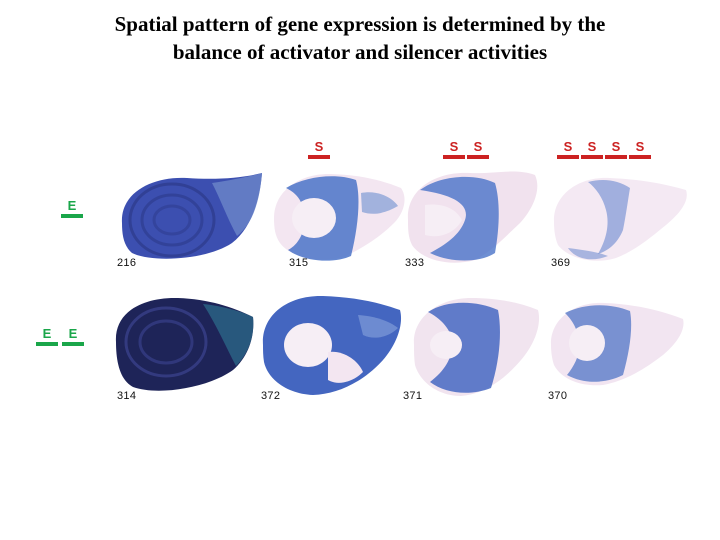 The image size is (720, 540). I want to click on construct-number: 333, so click(415, 263).